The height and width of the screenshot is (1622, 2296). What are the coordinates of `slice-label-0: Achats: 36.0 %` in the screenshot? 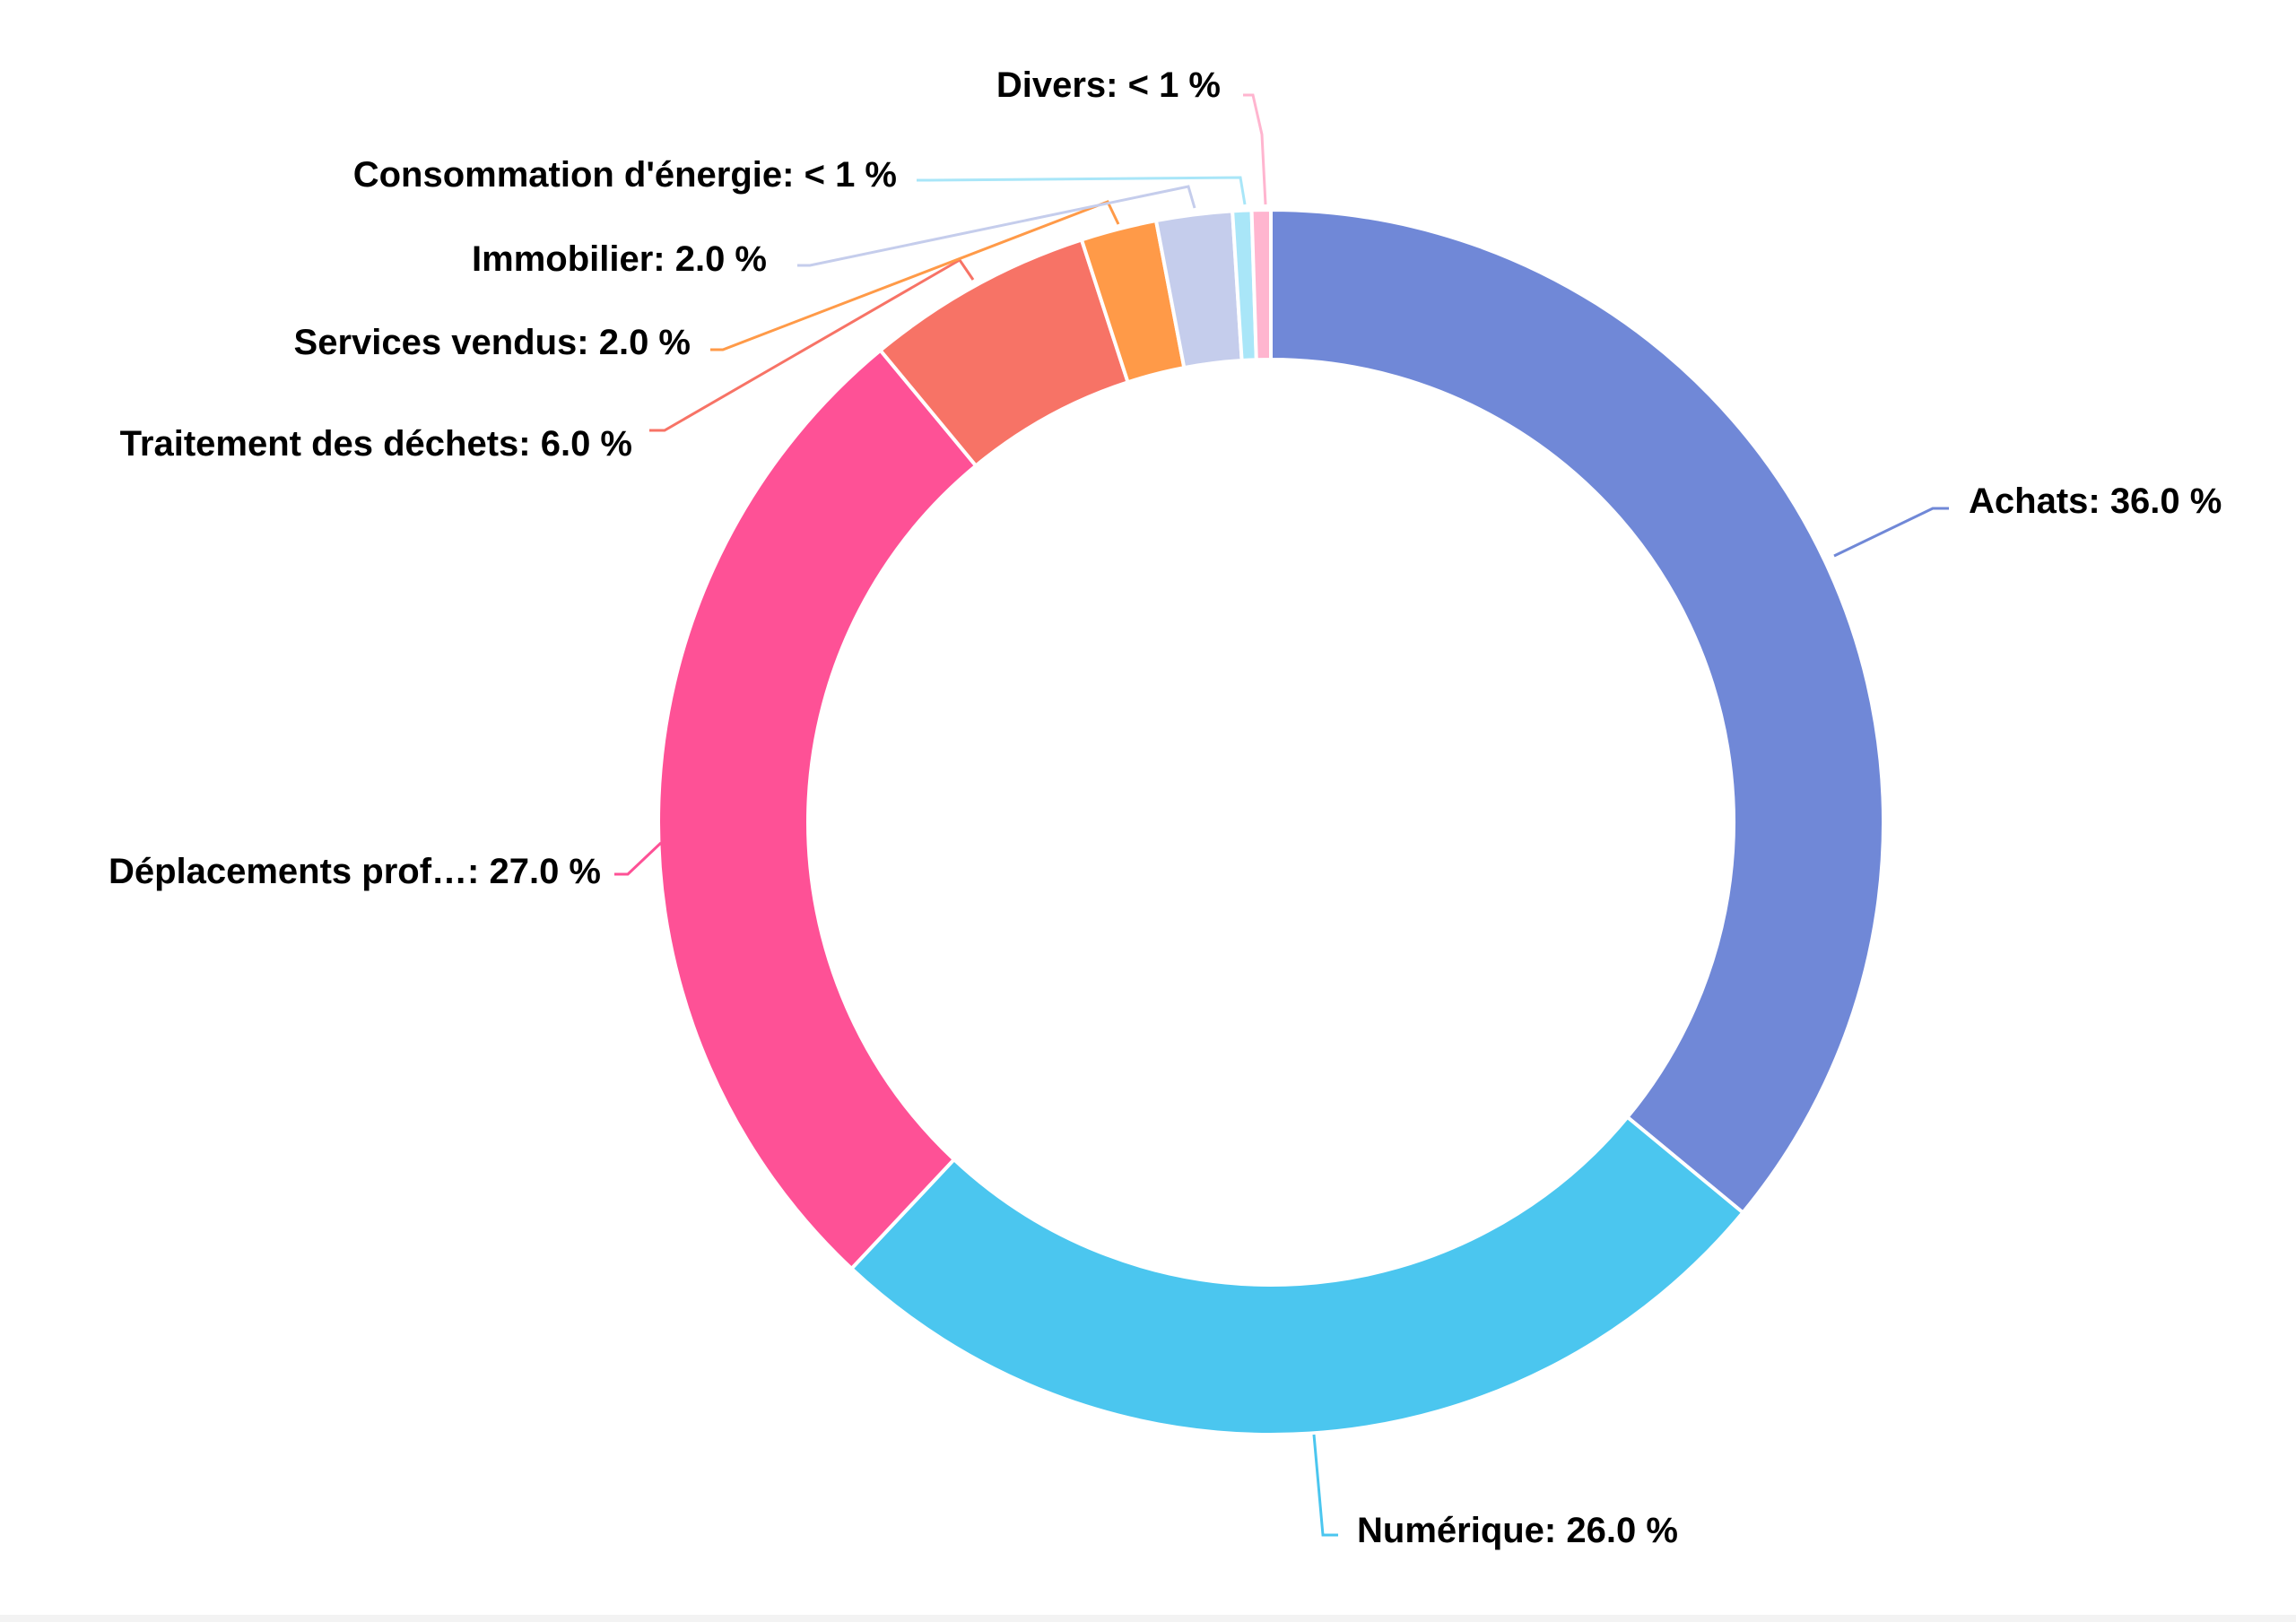 It's located at (2095, 501).